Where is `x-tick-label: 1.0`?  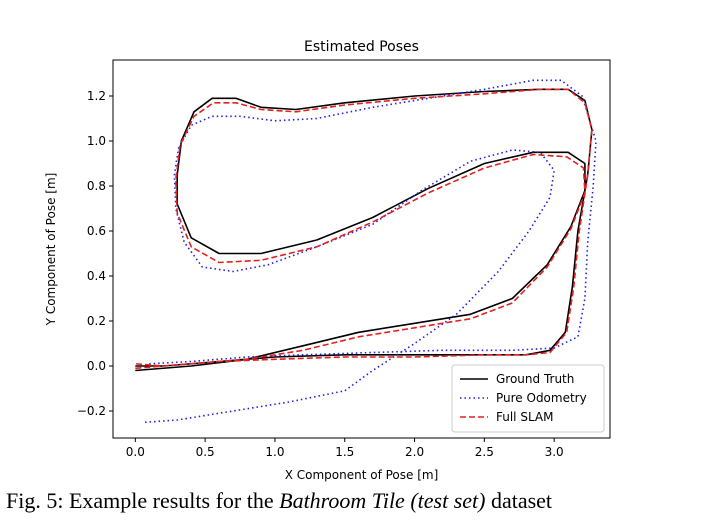
x-tick-label: 1.0 is located at coordinates (274, 452).